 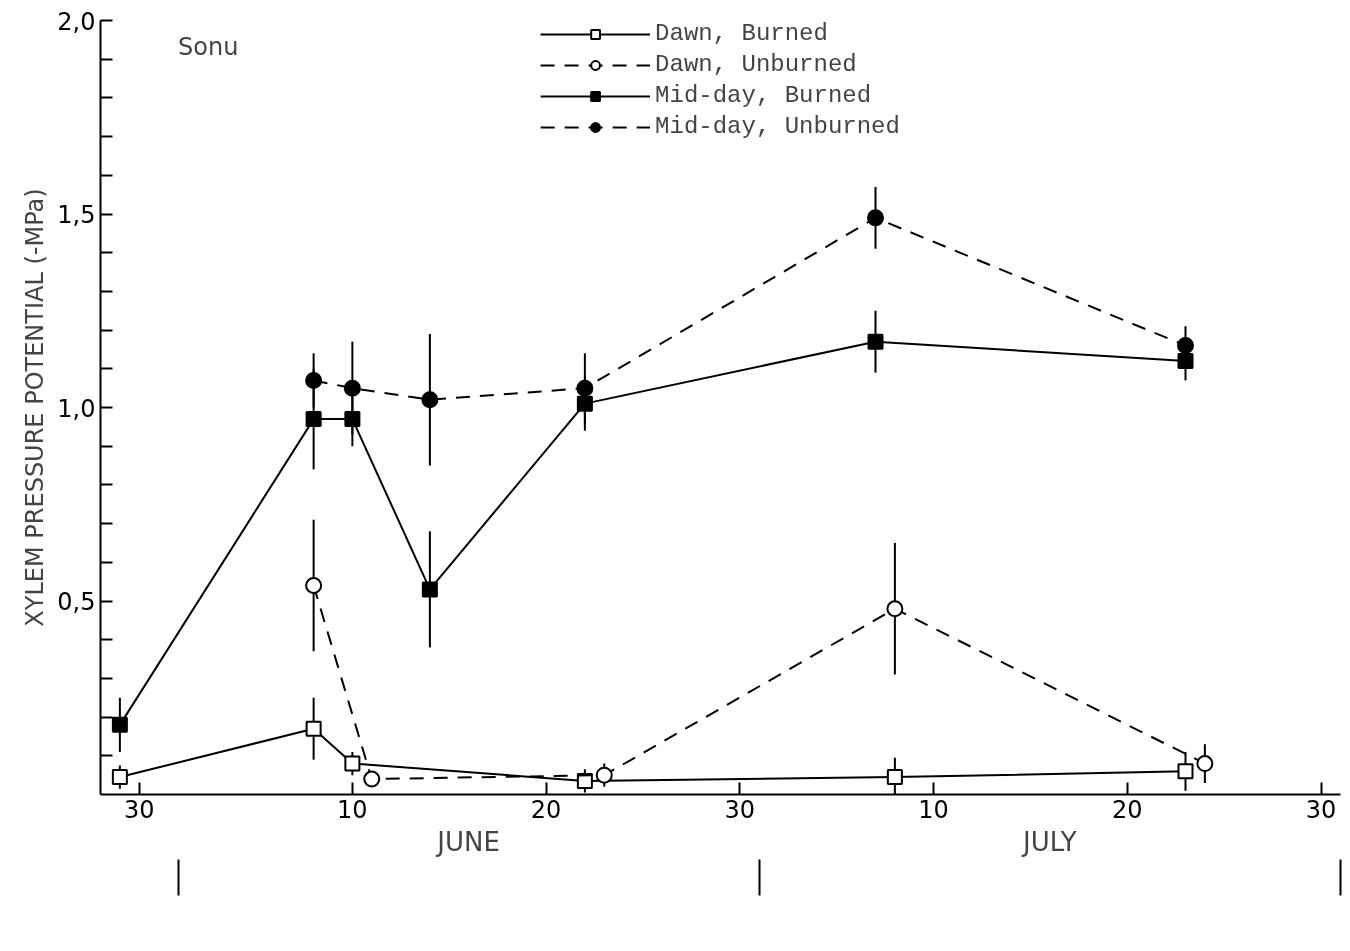 I want to click on y-axis-title: XYLEM PRESSURE POTENTIAL (-MPa), so click(x=35, y=407).